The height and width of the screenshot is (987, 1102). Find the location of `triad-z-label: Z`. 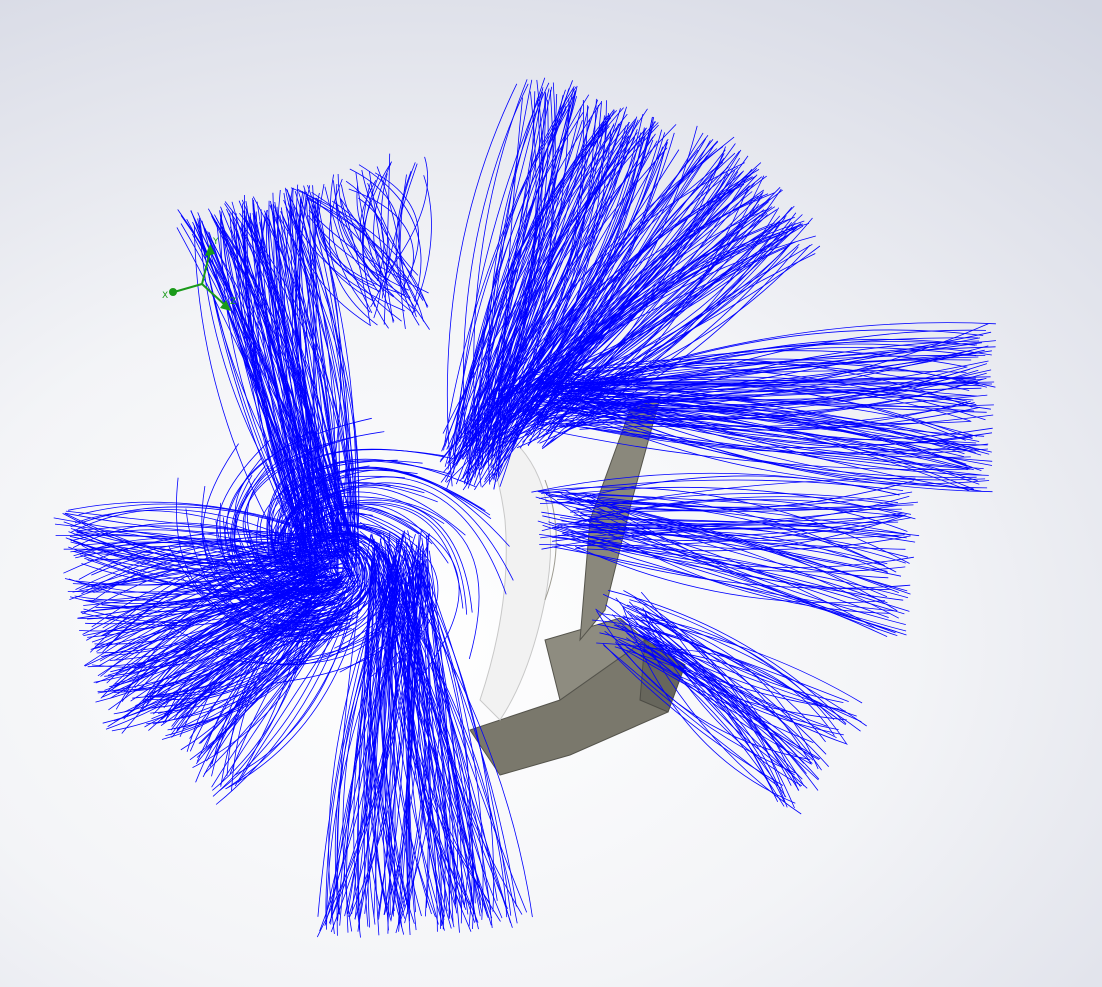

triad-z-label: Z is located at coordinates (233, 302).